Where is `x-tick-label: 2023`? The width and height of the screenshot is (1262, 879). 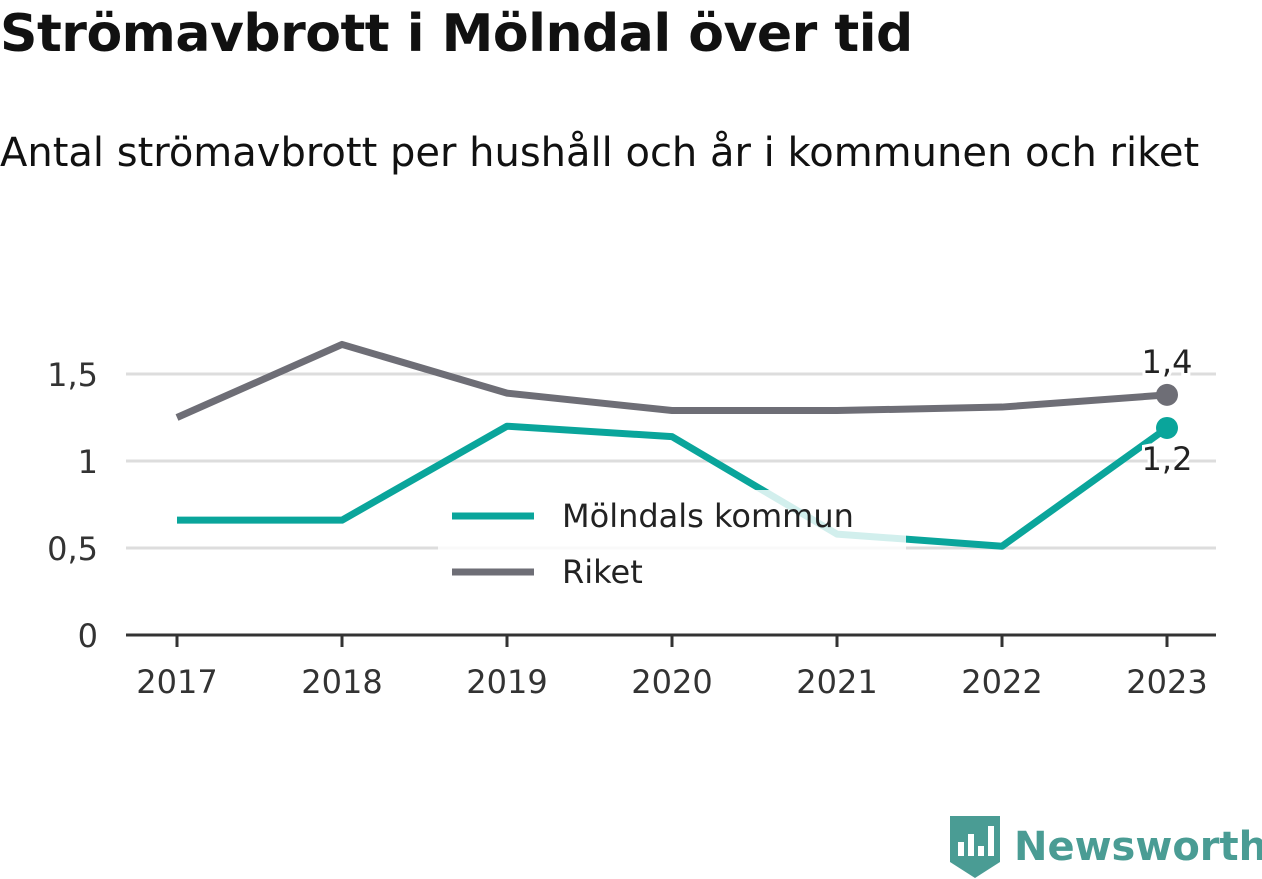
x-tick-label: 2023 is located at coordinates (1166, 682).